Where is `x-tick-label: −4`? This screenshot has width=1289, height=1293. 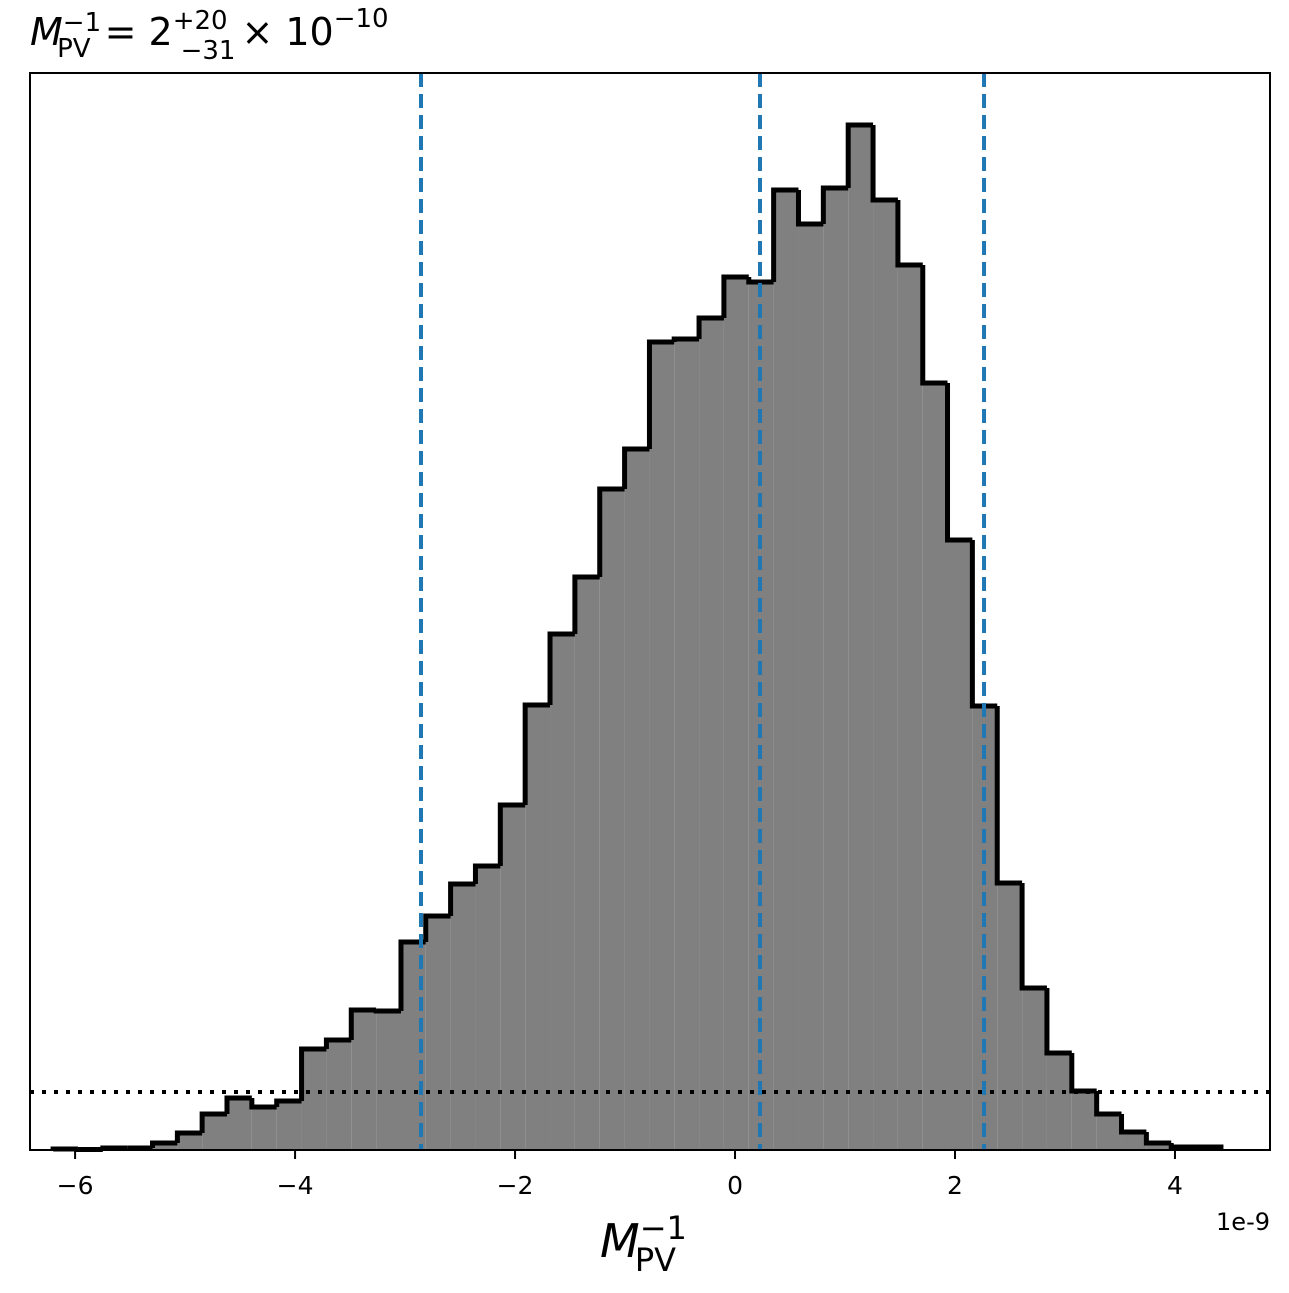
x-tick-label: −4 is located at coordinates (295, 1185).